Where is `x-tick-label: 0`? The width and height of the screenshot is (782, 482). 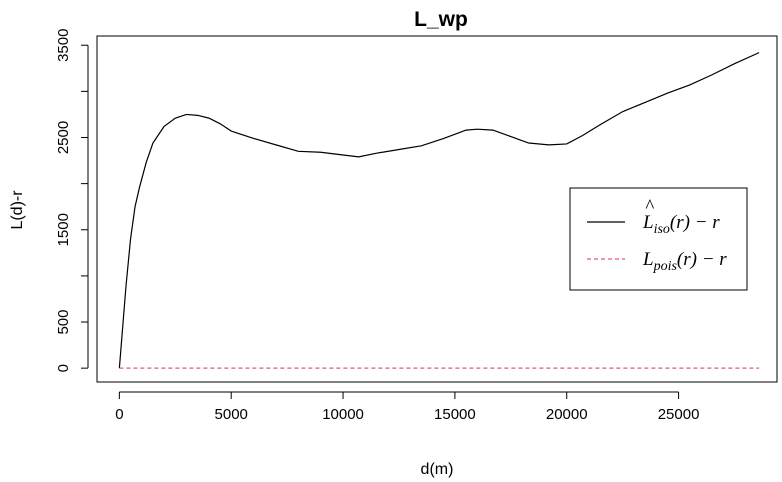
x-tick-label: 0 is located at coordinates (119, 414).